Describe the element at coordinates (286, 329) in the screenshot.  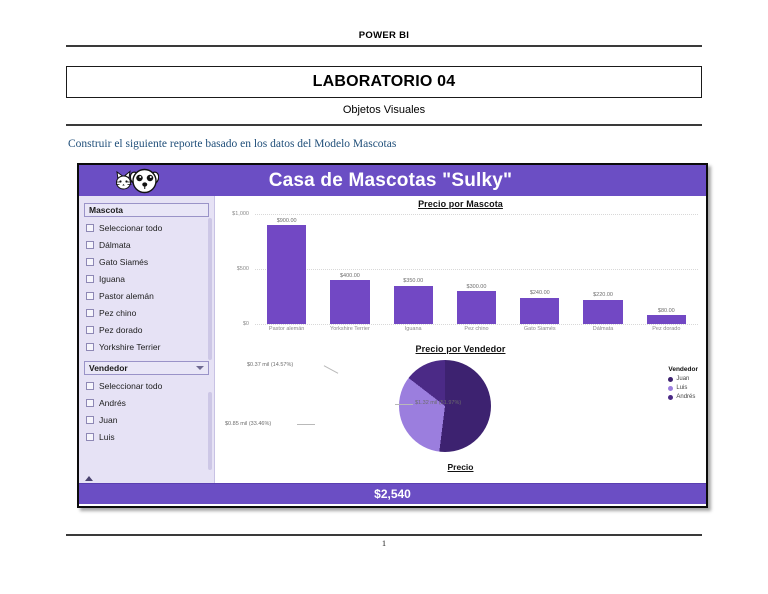
I see `x-axis-tick: Pastor alemán` at that location.